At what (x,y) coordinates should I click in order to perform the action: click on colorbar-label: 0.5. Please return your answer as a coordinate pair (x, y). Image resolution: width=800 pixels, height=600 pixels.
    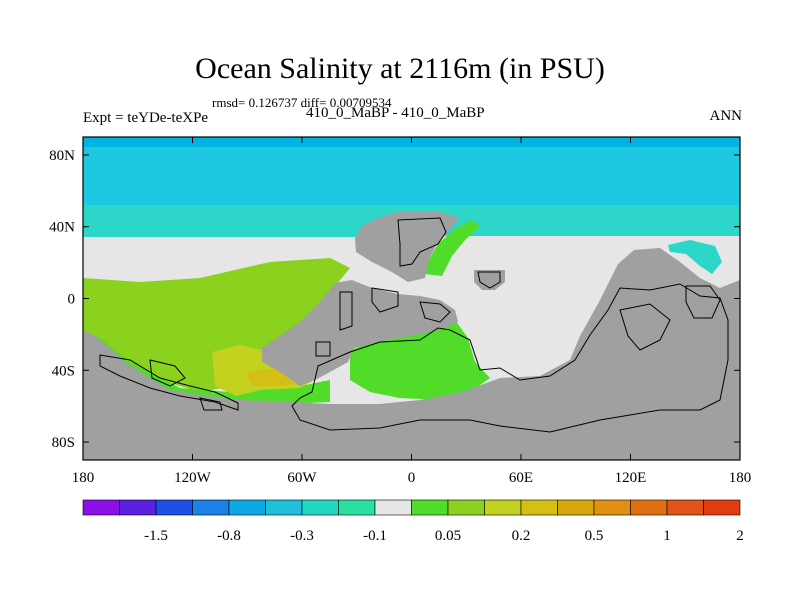
    Looking at the image, I should click on (594, 536).